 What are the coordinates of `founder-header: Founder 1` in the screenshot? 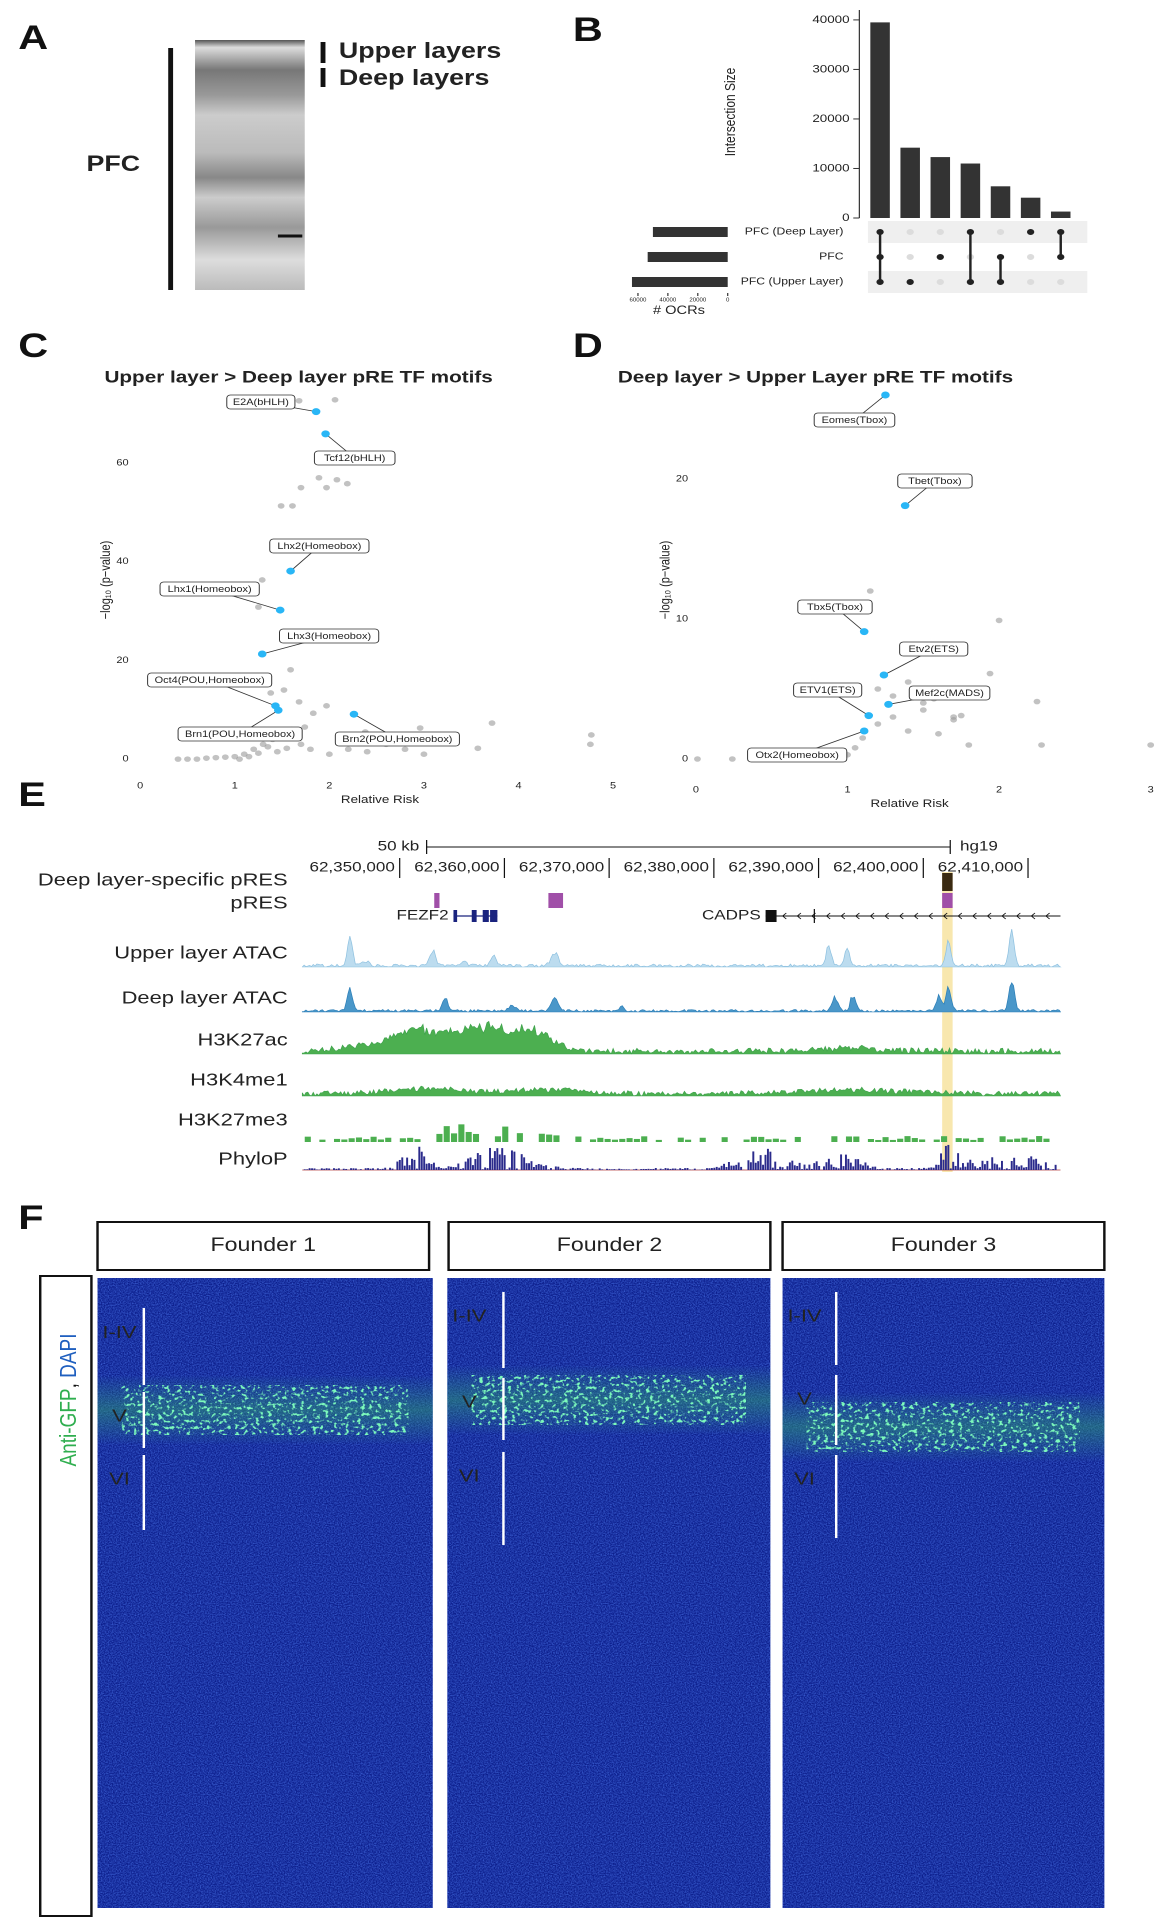 It's located at (264, 1245).